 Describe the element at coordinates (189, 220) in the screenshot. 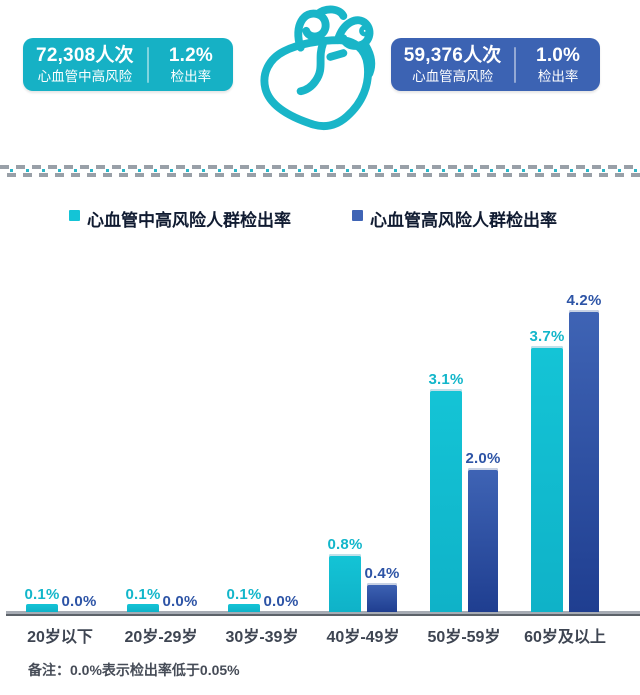

I see `legend-label: 心血管中高风险人群检出率` at that location.